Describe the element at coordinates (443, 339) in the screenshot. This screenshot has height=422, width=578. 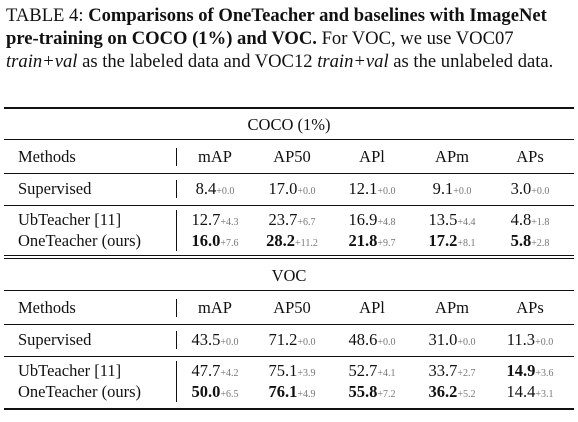
I see `result-value: 31.0` at that location.